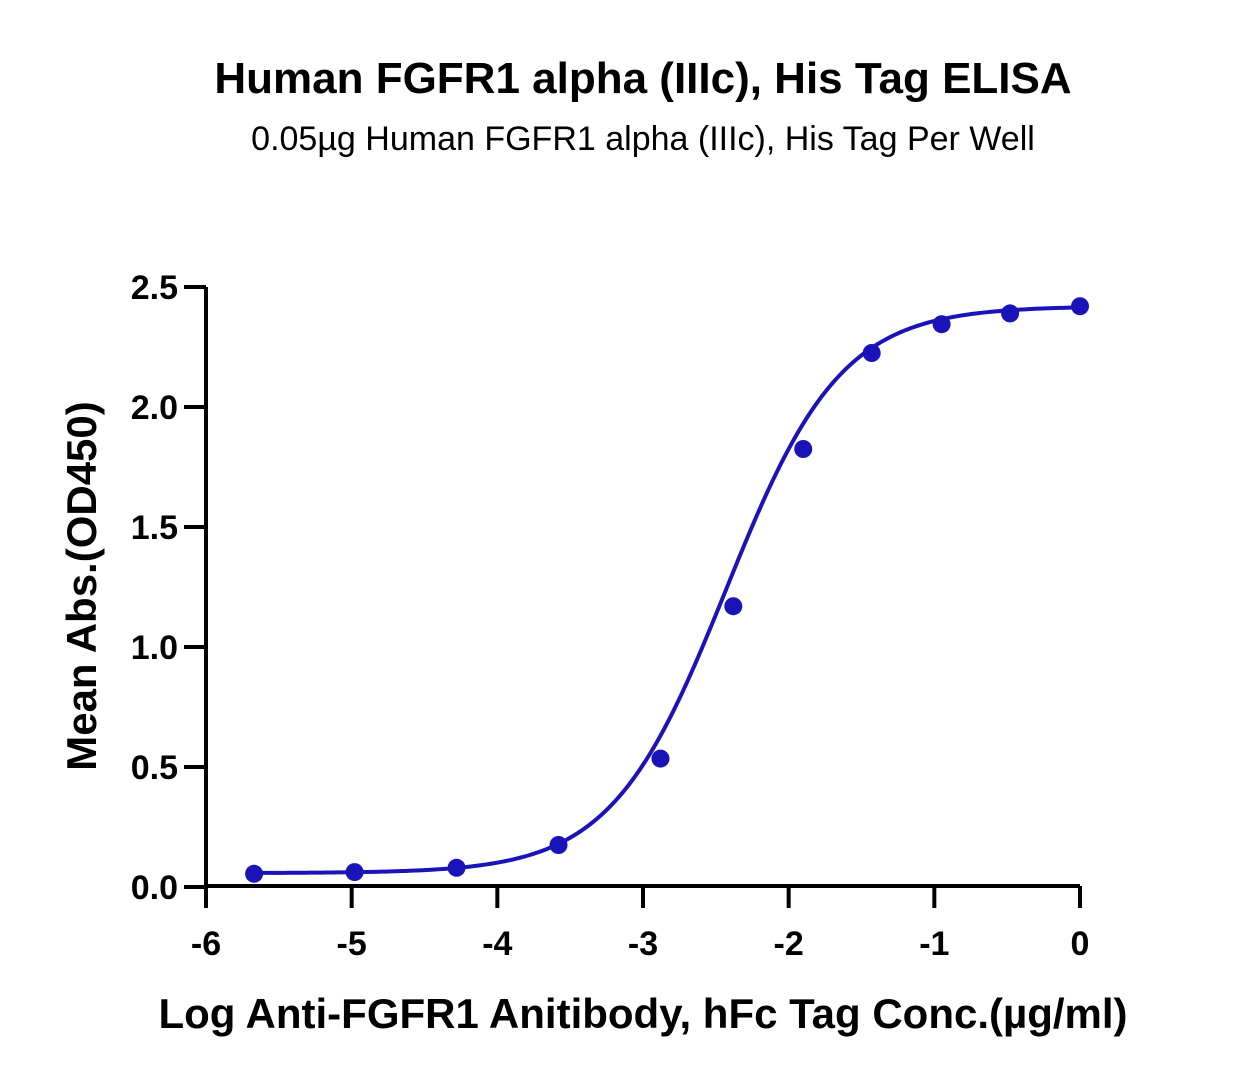 The height and width of the screenshot is (1086, 1233). Describe the element at coordinates (789, 944) in the screenshot. I see `x-tick-label: -2` at that location.